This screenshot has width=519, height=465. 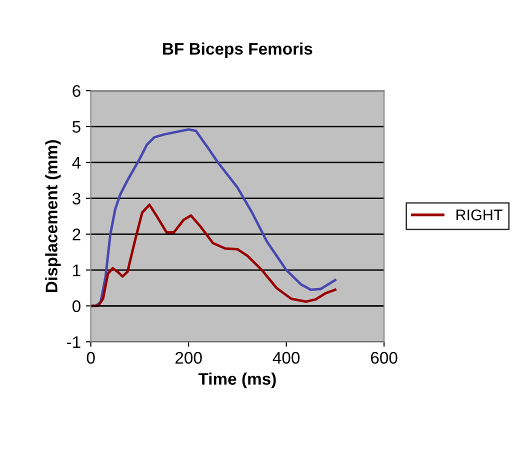 What do you see at coordinates (90, 358) in the screenshot?
I see `x-tick-label: 0` at bounding box center [90, 358].